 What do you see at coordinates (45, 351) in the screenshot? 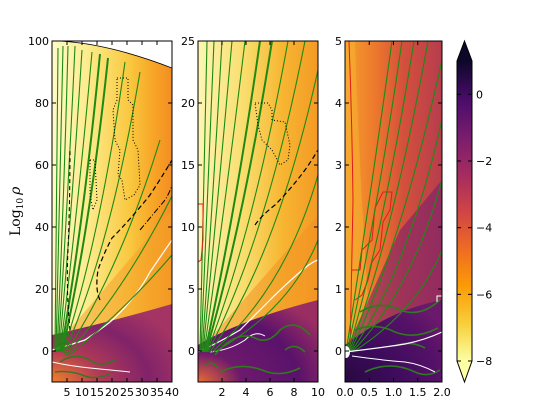
I see `y-tick-label-left: 0` at bounding box center [45, 351].